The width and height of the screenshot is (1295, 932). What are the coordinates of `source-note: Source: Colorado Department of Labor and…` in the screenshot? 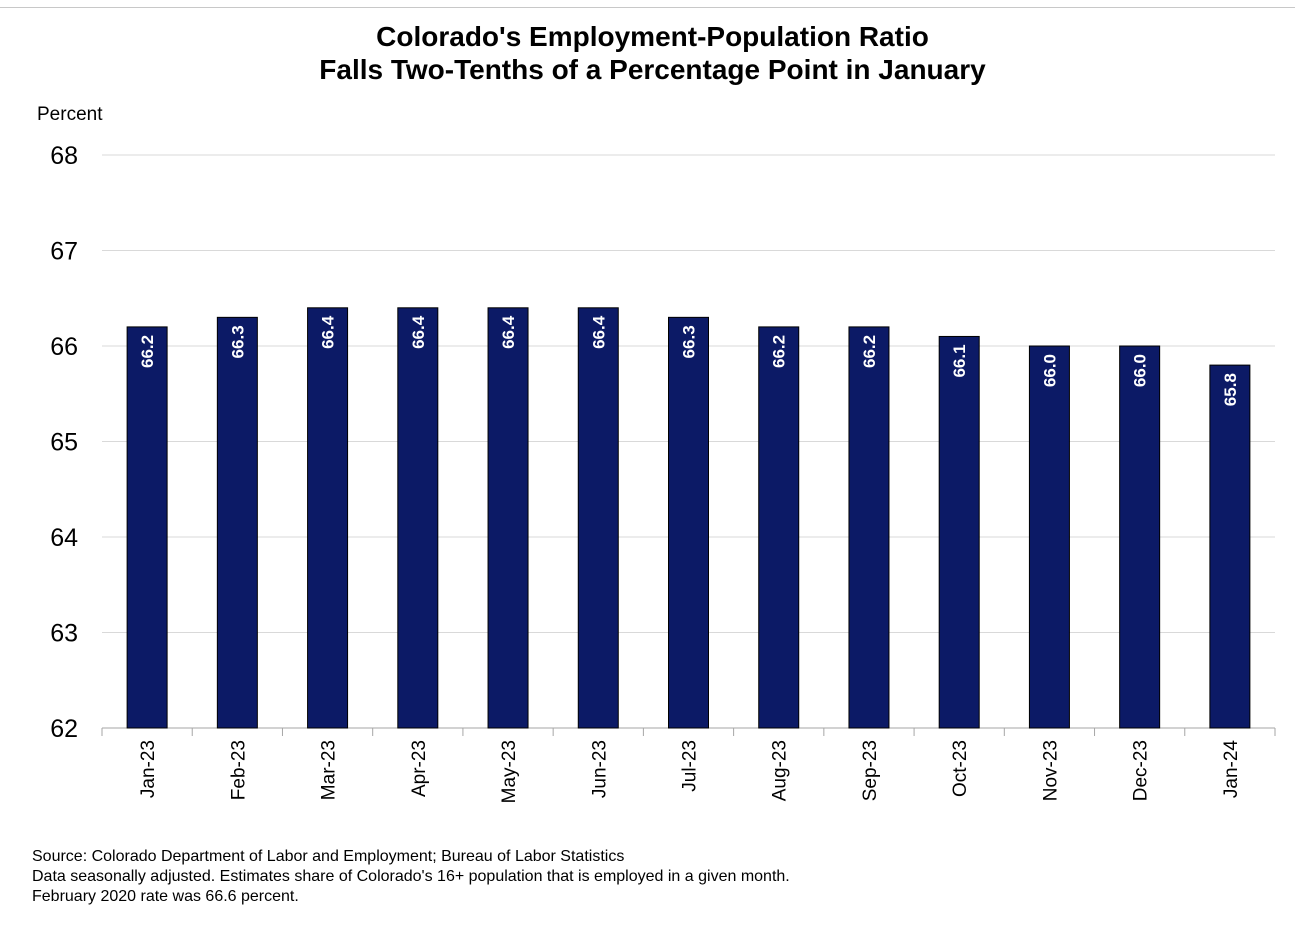 It's located at (328, 856).